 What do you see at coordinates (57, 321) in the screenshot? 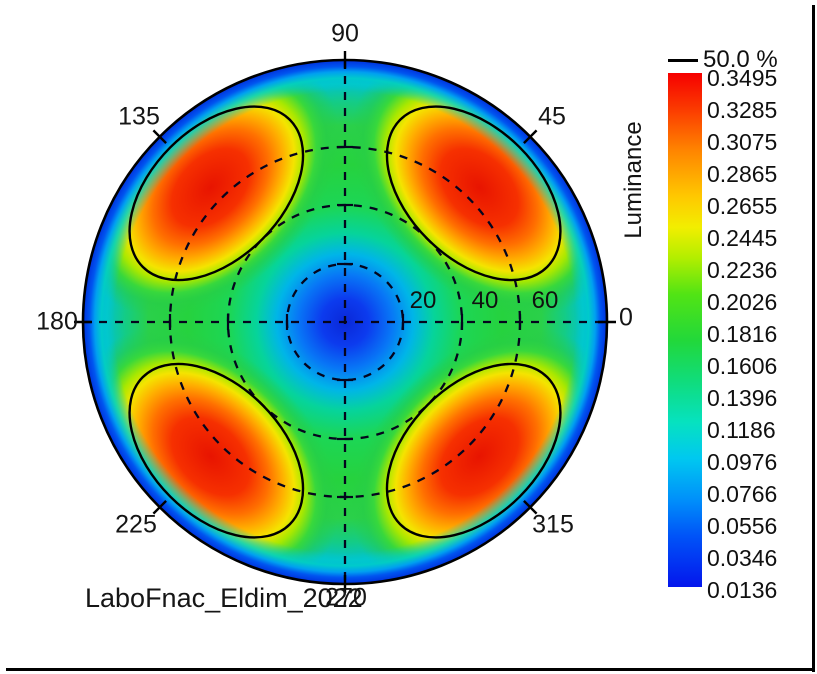
I see `angle-label-180: 180` at bounding box center [57, 321].